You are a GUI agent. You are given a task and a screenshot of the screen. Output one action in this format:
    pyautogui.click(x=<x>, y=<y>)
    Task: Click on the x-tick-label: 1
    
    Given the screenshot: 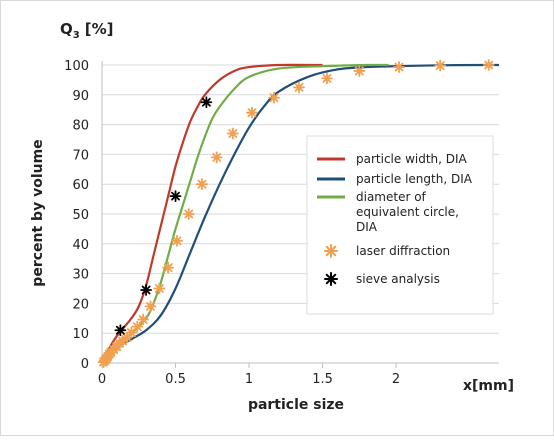 What is the action you would take?
    pyautogui.click(x=249, y=379)
    